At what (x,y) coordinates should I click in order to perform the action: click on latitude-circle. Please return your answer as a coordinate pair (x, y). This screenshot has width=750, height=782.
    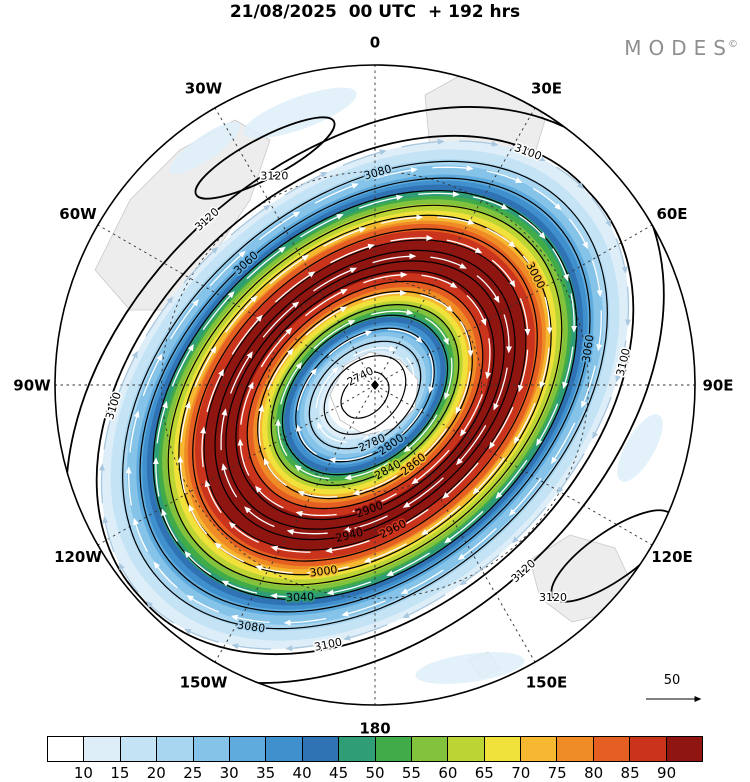
    Looking at the image, I should click on (375, 385).